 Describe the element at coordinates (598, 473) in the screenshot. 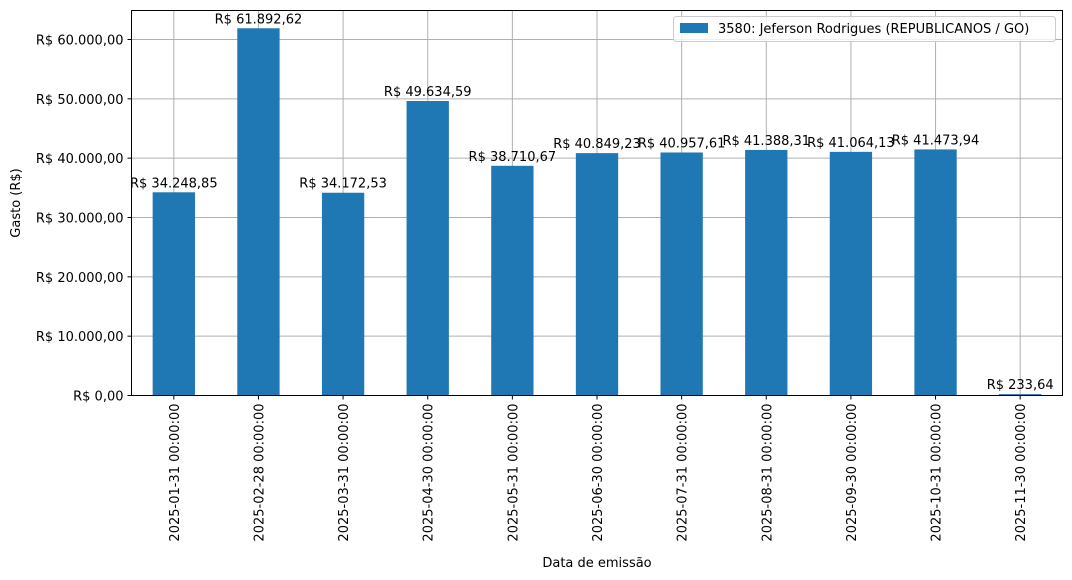

I see `x-tick-label: 2025-06-30 00:00:00` at that location.